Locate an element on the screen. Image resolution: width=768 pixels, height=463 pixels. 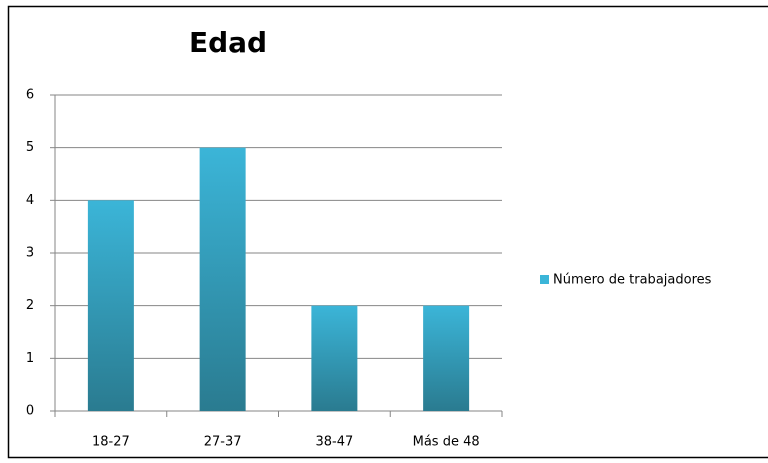
legend-swatch is located at coordinates (544, 279).